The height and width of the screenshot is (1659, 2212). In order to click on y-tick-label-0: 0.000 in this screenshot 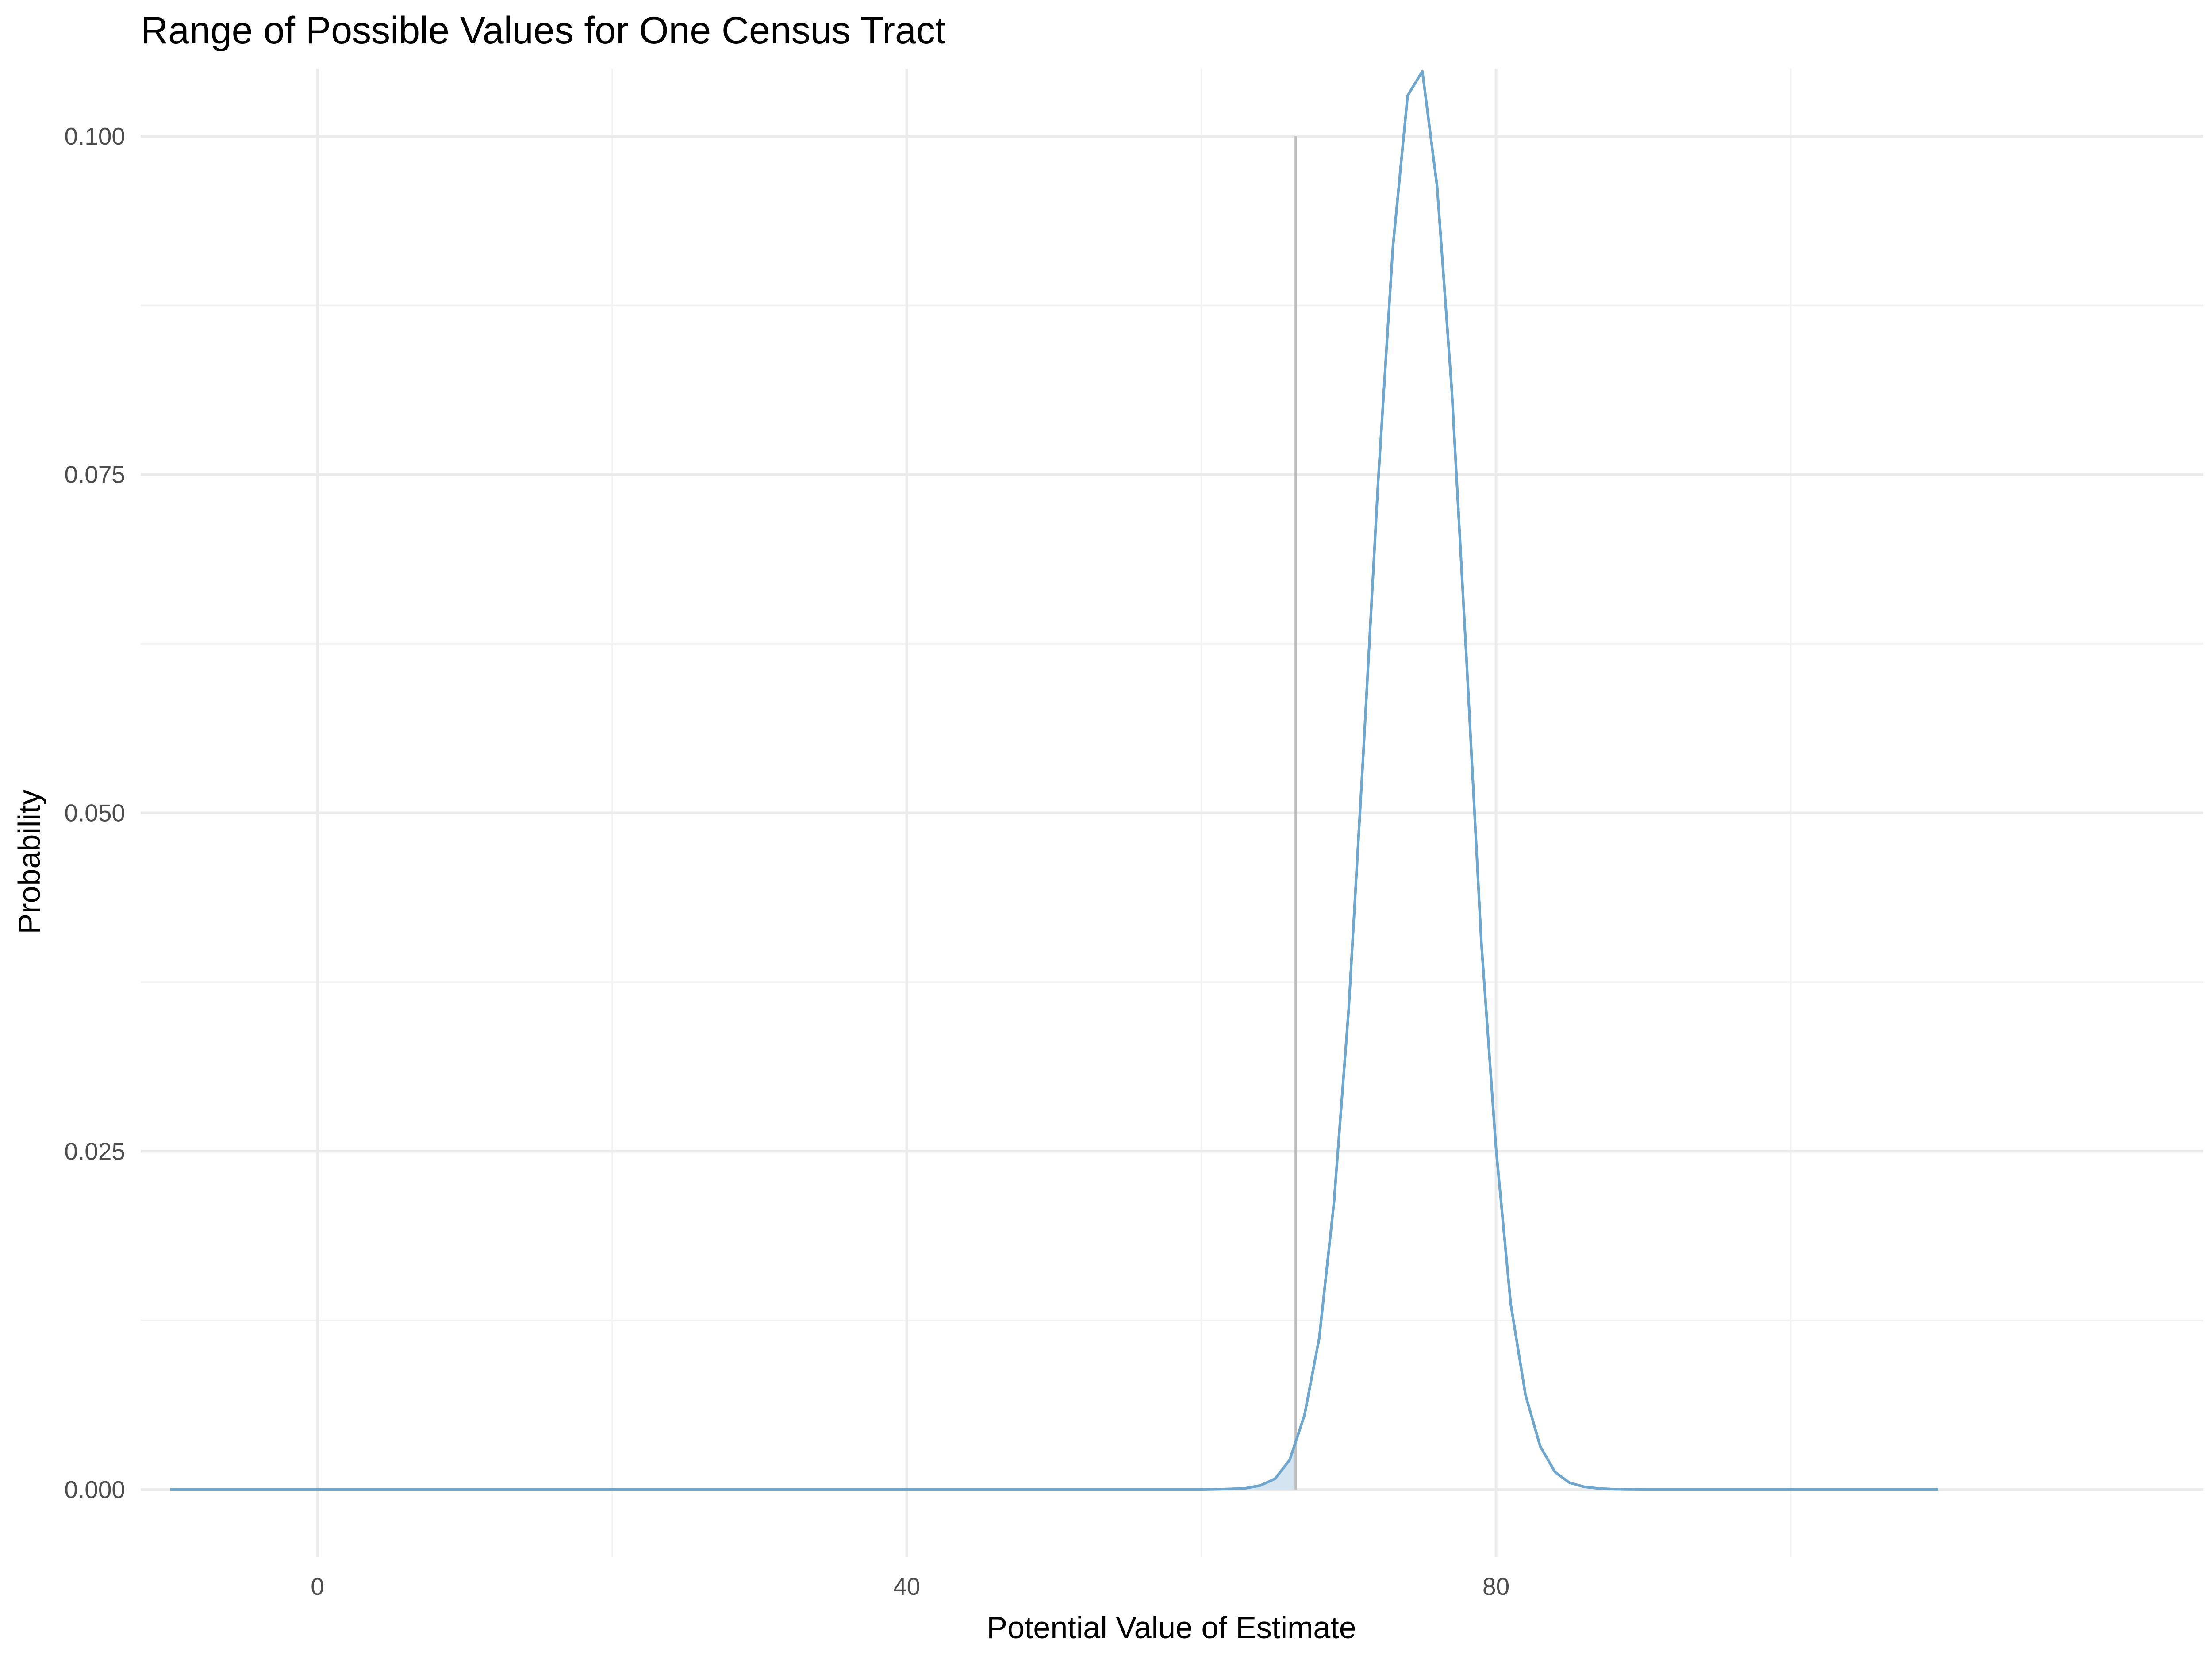, I will do `click(94, 1490)`.